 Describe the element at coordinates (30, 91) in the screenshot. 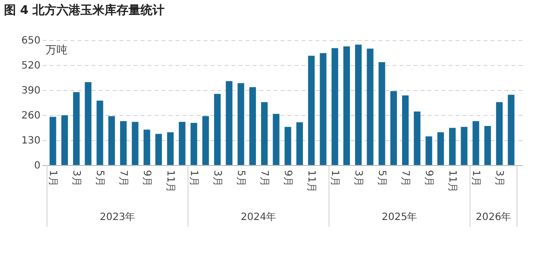

I see `y-tick-label: 390` at that location.